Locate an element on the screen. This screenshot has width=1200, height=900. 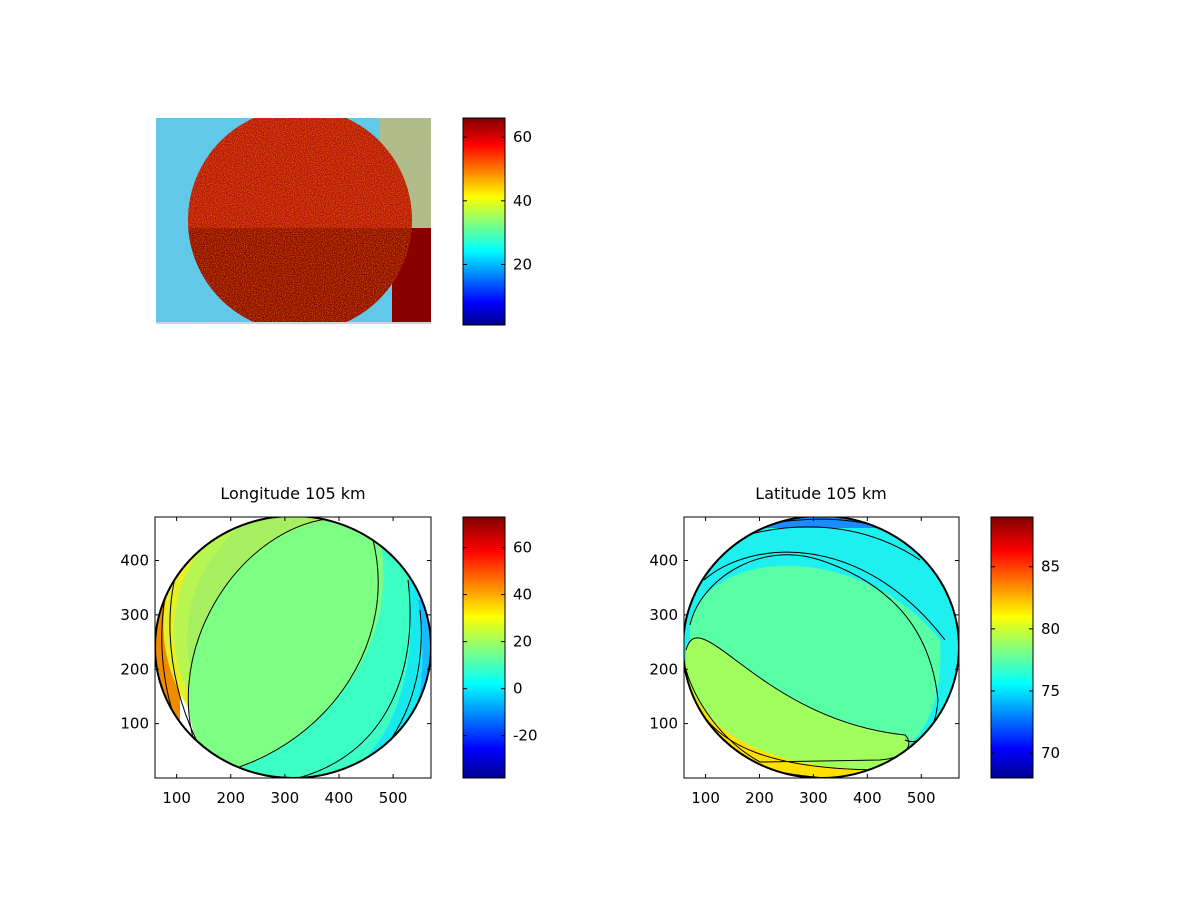
image-disk-noise is located at coordinates (300, 221).